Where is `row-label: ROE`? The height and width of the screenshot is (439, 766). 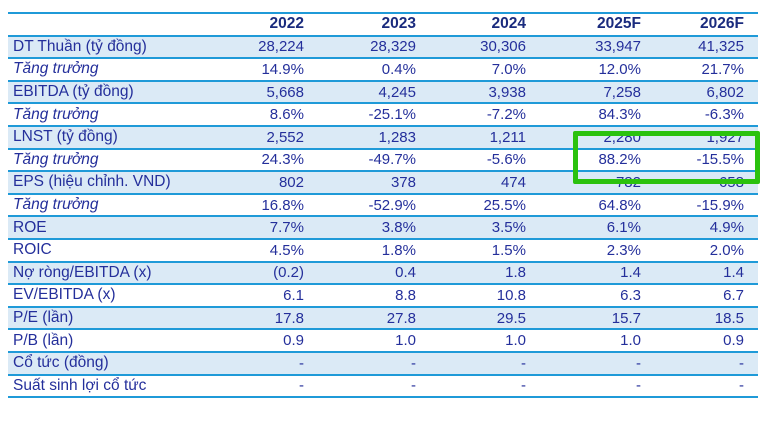
row-label: ROE is located at coordinates (111, 228).